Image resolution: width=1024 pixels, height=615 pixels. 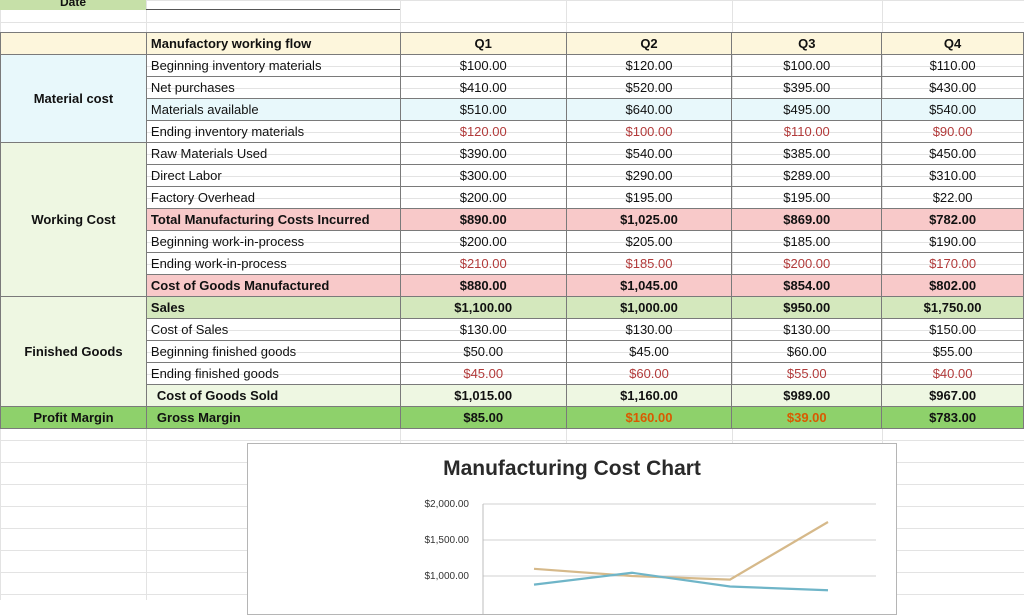 I want to click on value-cell: $495.00, so click(x=807, y=109).